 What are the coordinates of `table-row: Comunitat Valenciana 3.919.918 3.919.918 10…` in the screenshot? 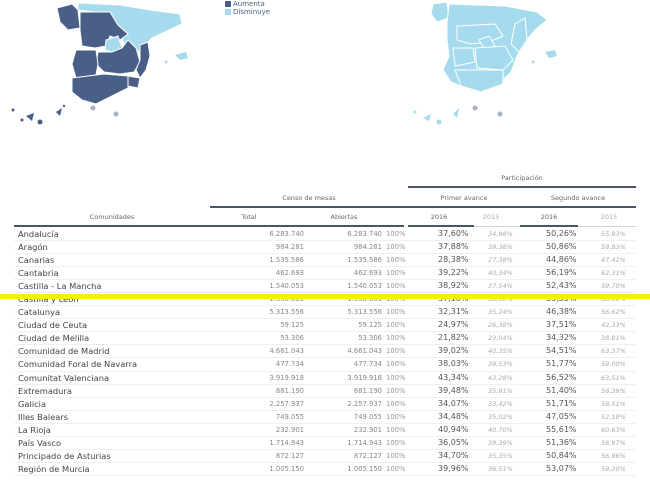 It's located at (325, 378).